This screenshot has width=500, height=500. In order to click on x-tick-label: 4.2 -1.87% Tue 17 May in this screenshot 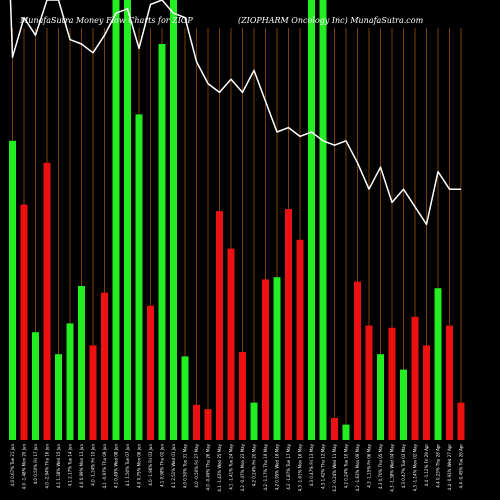, I will do `click(288, 466)`.